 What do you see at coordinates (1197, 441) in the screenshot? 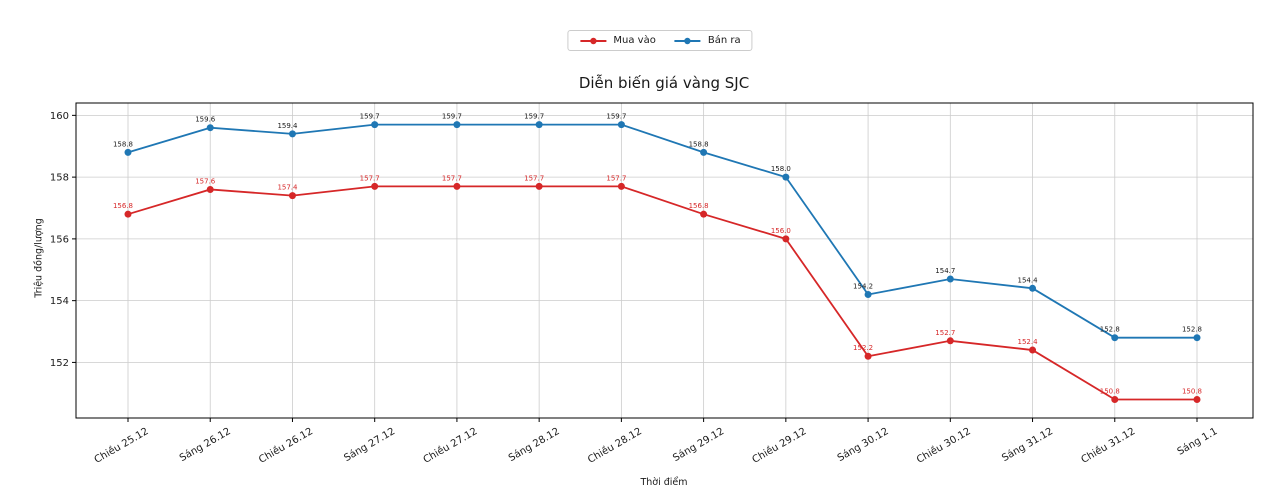
I see `x-tick-label: Sáng 1.1` at bounding box center [1197, 441].